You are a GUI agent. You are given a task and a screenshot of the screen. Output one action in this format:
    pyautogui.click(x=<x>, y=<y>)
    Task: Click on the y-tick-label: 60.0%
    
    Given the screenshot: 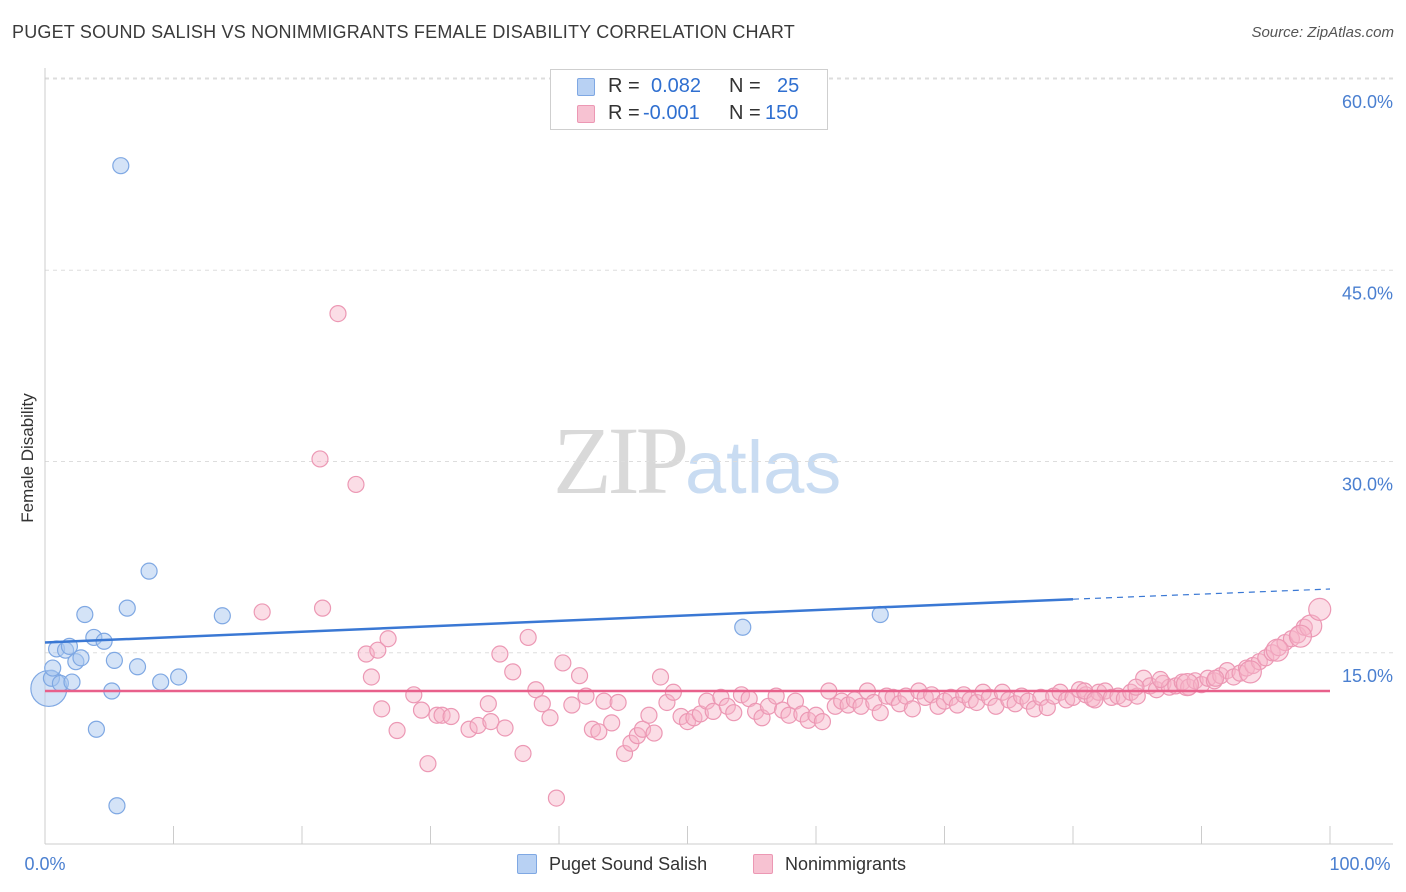 What is the action you would take?
    pyautogui.click(x=1367, y=102)
    